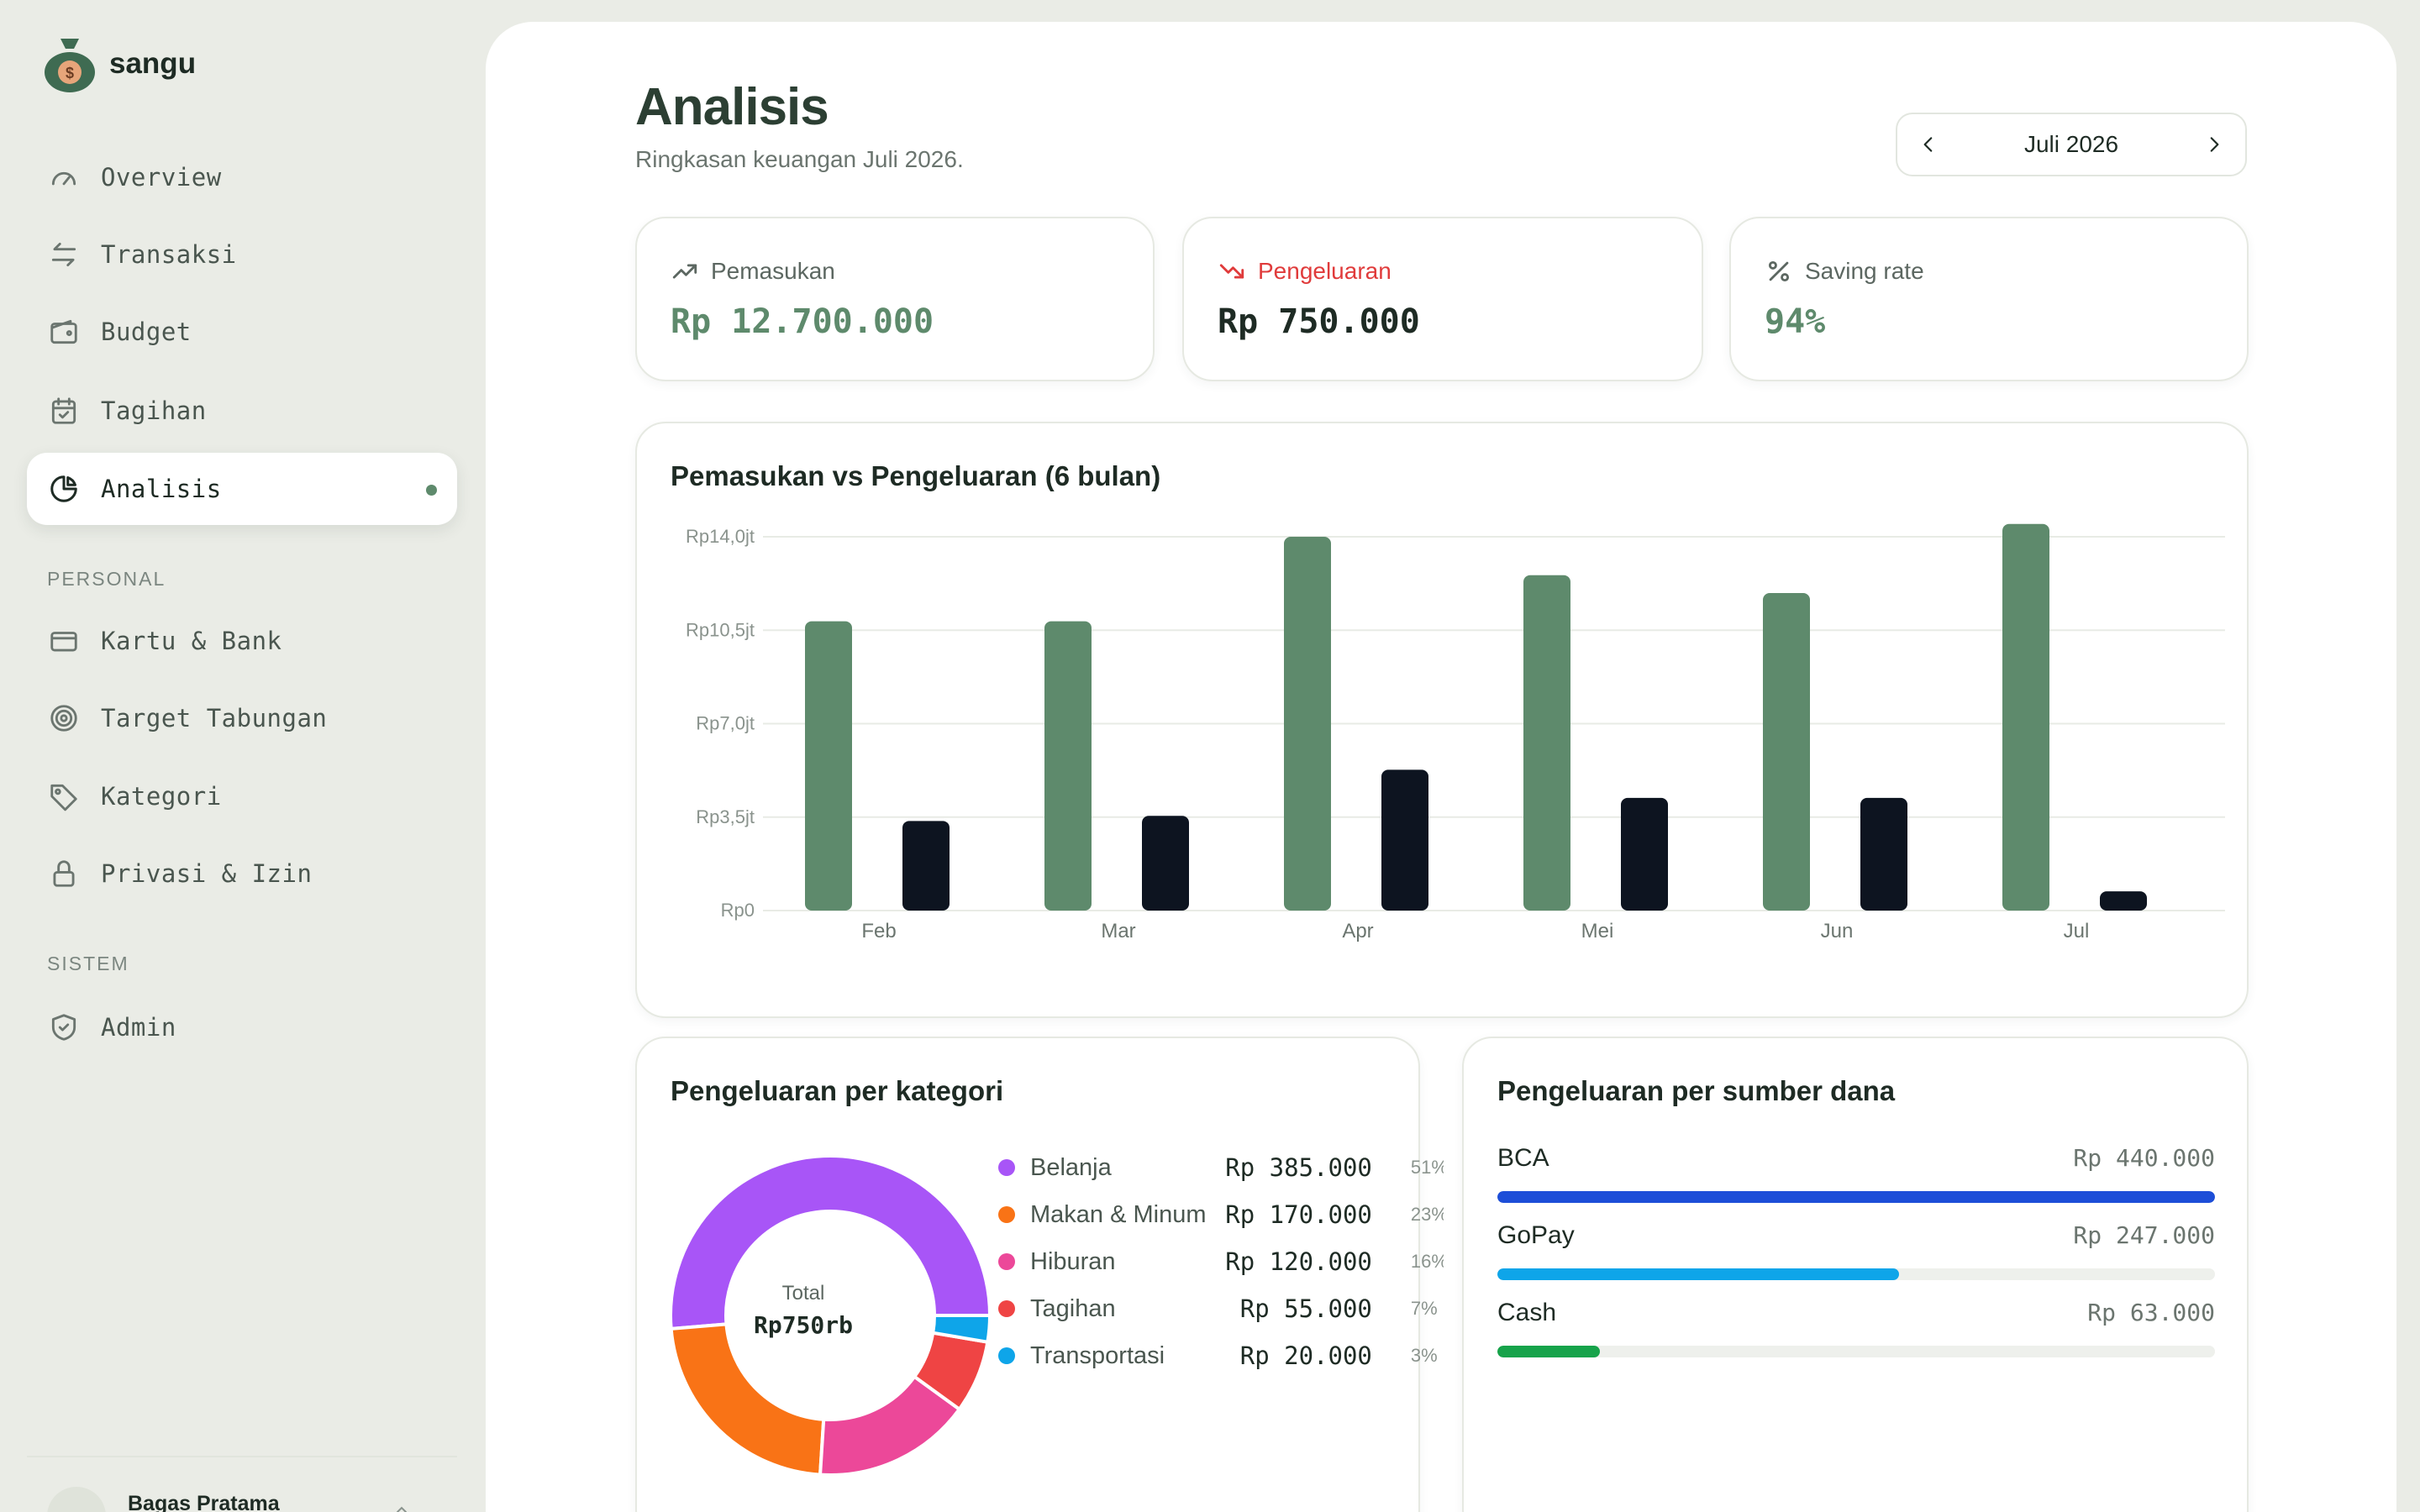  Describe the element at coordinates (720, 629) in the screenshot. I see `y-tick-label: Rp10,5jt` at that location.